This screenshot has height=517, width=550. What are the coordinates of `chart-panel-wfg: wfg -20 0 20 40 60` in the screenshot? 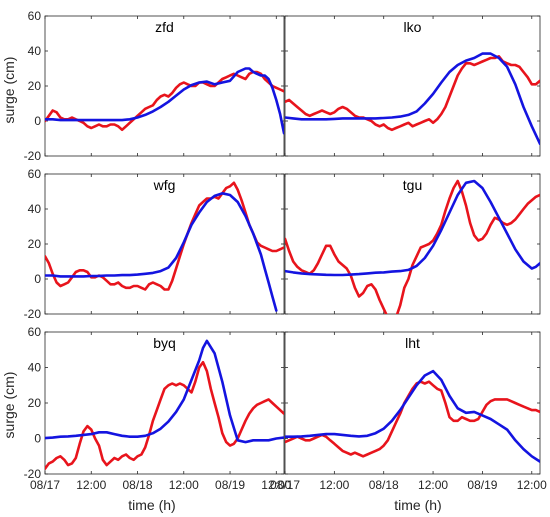 It's located at (154, 244).